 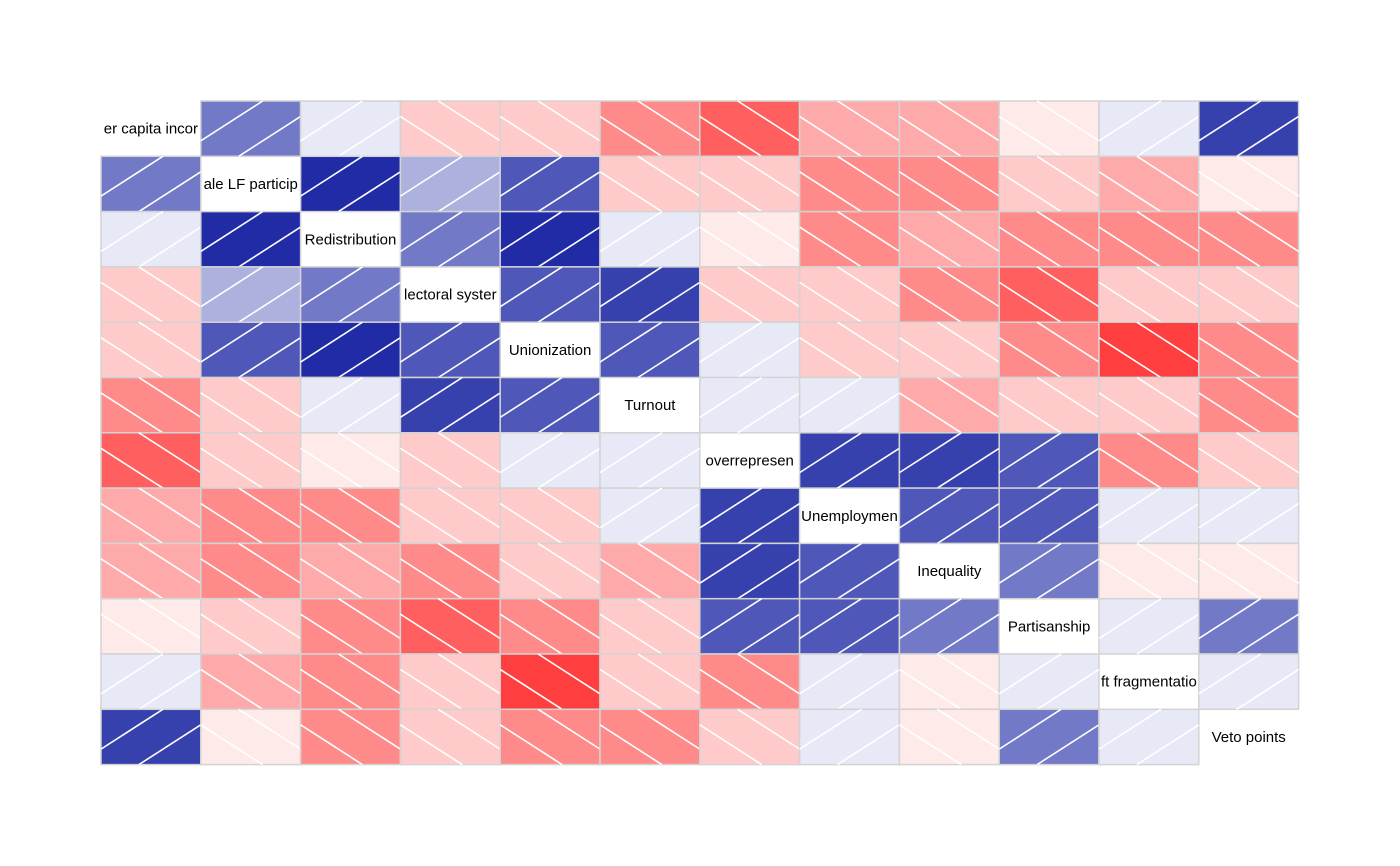 I want to click on diagonal-label: Inequality, so click(x=949, y=571).